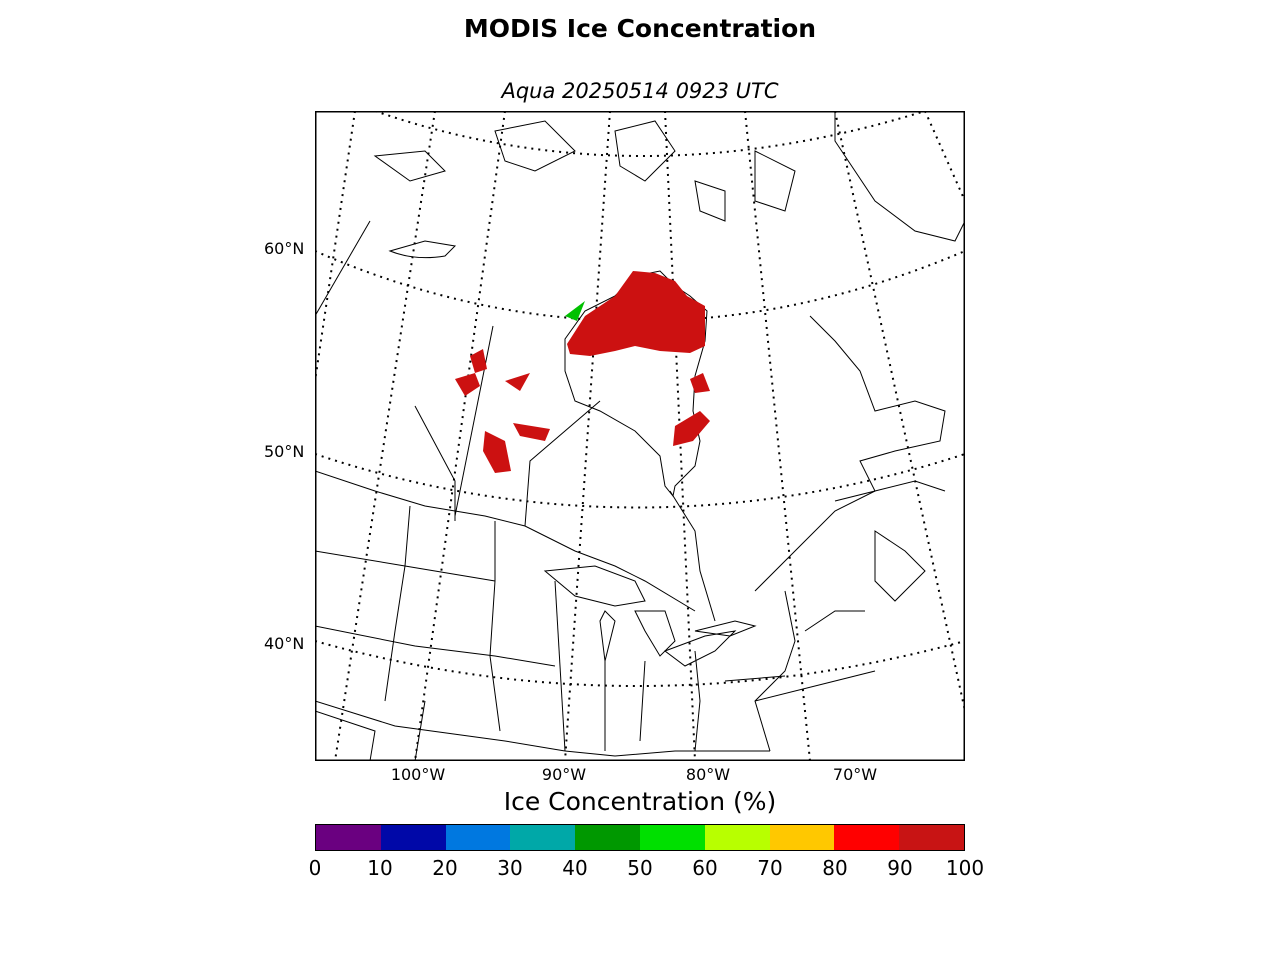  I want to click on colorbar-title: Ice Concentration (%), so click(640, 801).